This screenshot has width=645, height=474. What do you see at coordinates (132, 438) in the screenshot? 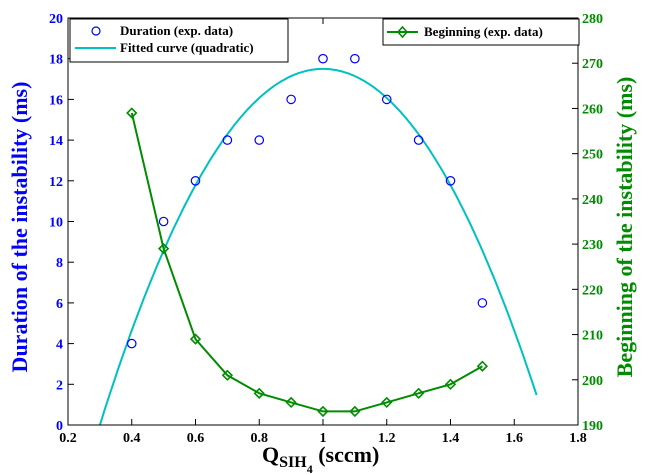
I see `x-tick-label: 0.4` at bounding box center [132, 438].